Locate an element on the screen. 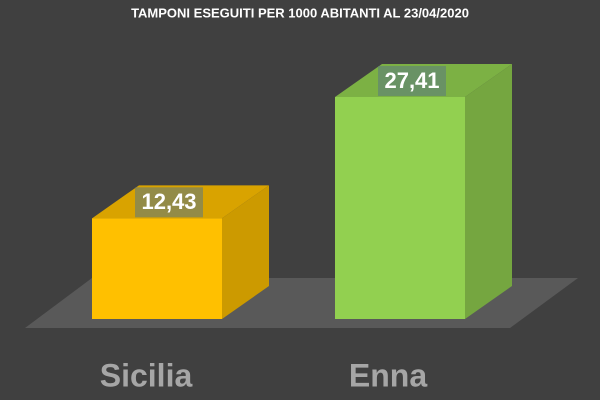  value-label: 27,41 is located at coordinates (411, 80).